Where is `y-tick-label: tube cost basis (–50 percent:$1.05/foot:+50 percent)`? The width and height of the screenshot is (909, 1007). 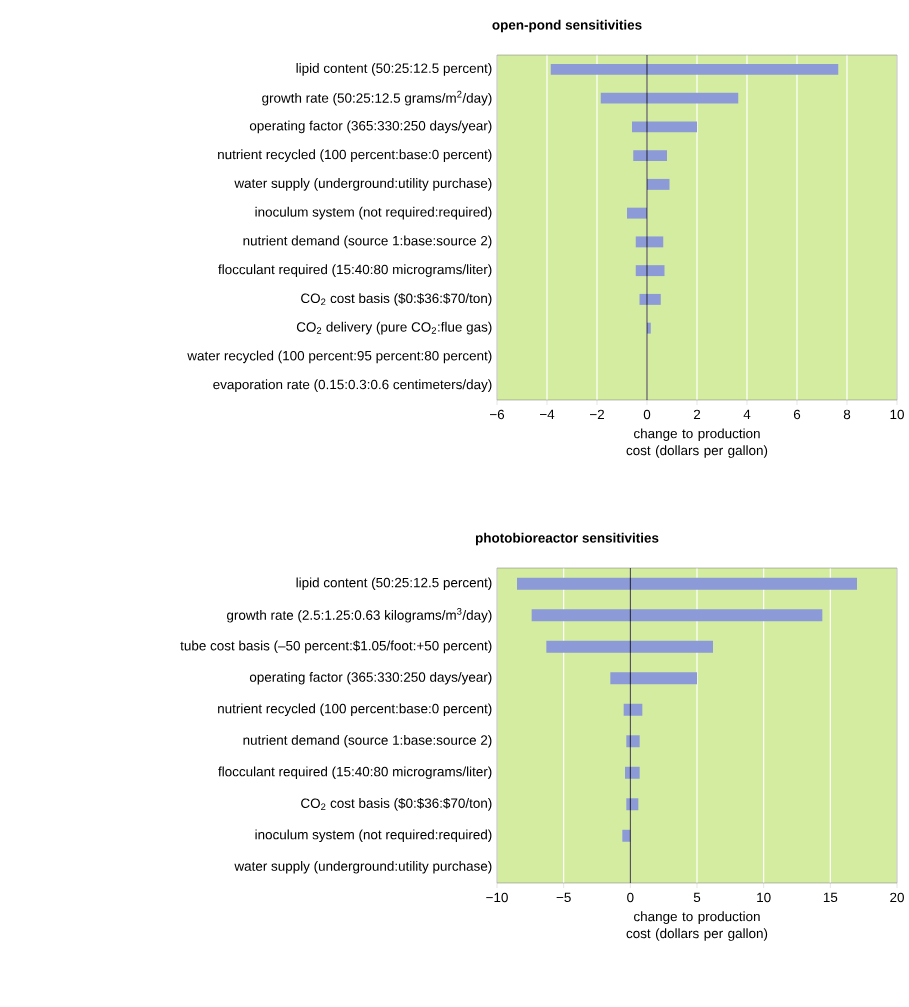
y-tick-label: tube cost basis (–50 percent:$1.05/foot:+50 percent) is located at coordinates (336, 647).